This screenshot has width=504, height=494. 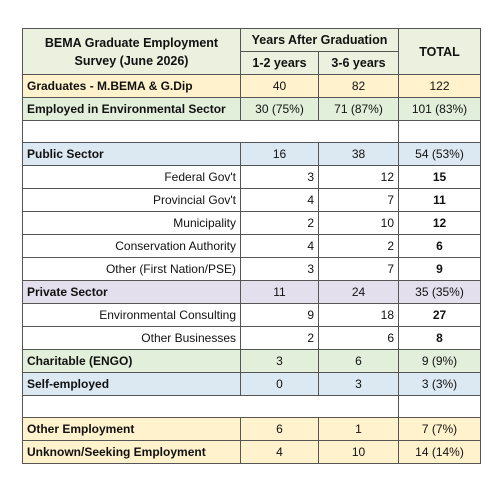 I want to click on row-label: Other Employment, so click(x=131, y=429).